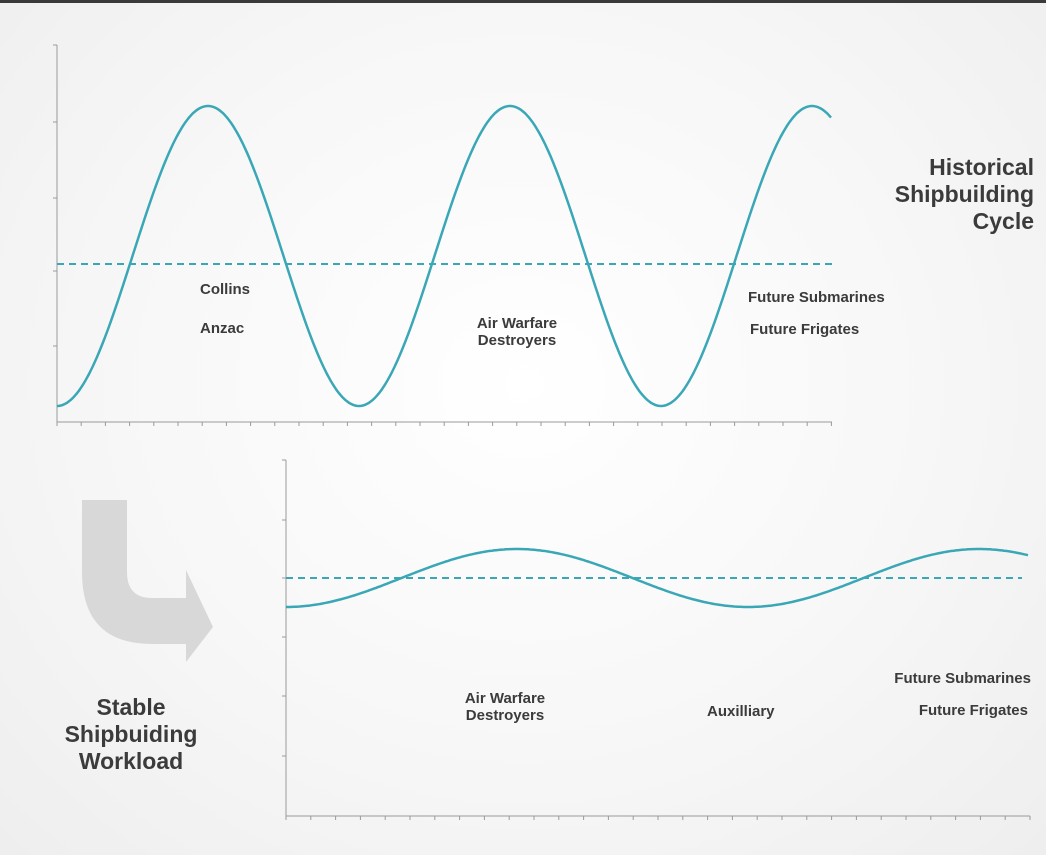 This screenshot has height=855, width=1046. Describe the element at coordinates (147, 581) in the screenshot. I see `transition-arrow-icon` at that location.